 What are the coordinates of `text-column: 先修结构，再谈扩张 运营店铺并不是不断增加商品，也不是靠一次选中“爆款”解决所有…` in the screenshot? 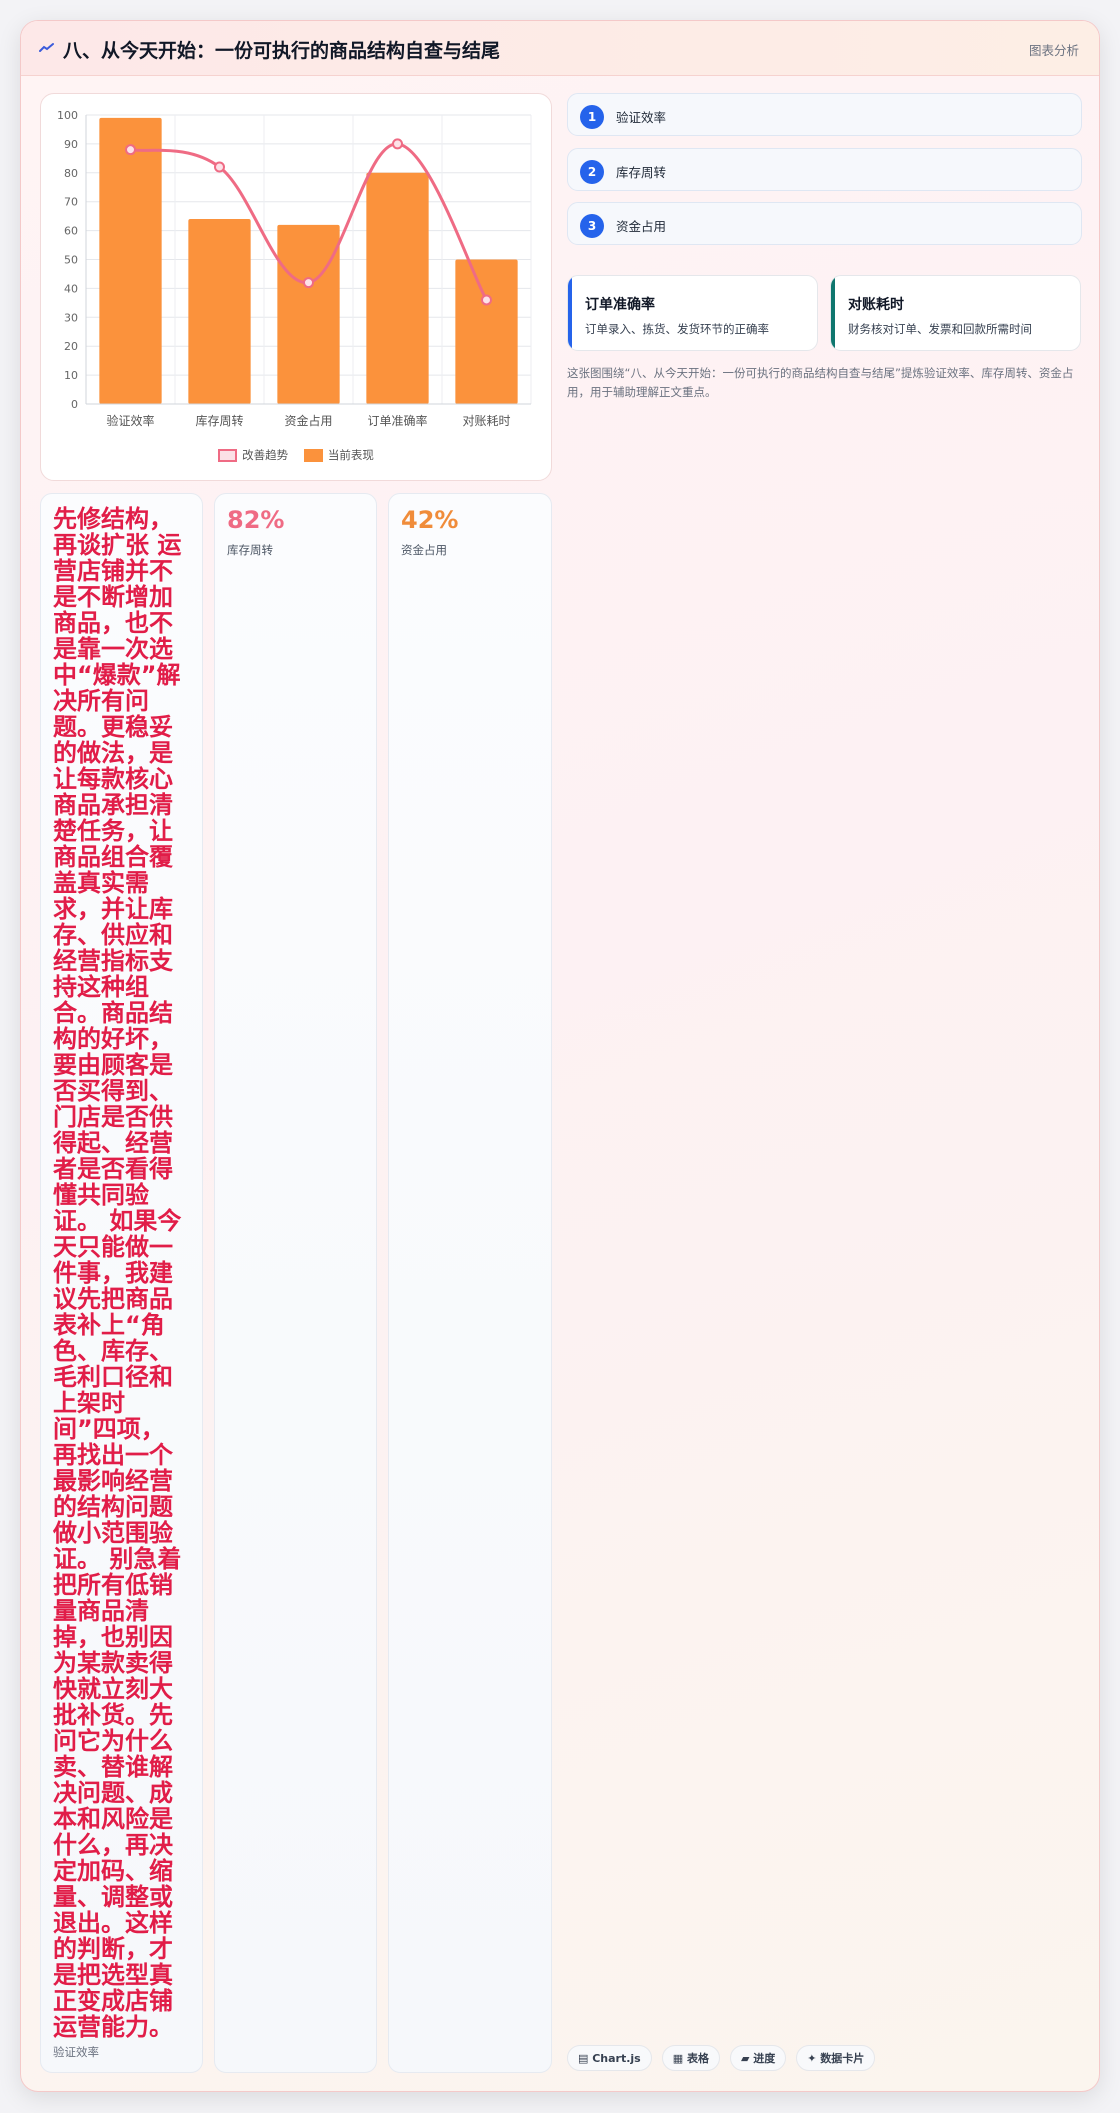 It's located at (121, 1283).